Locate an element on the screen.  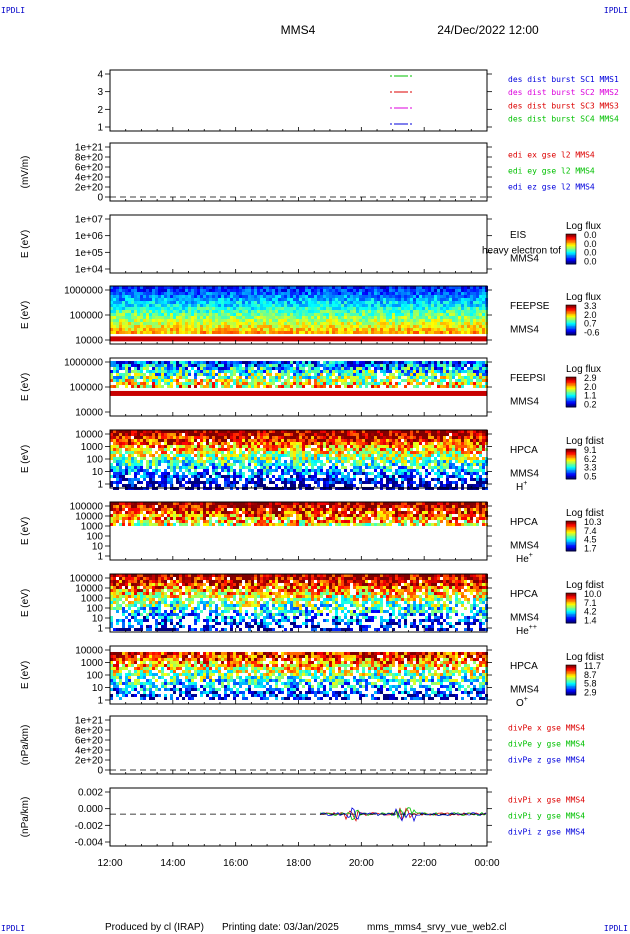
y-tick-label: 100 is located at coordinates (94, 537).